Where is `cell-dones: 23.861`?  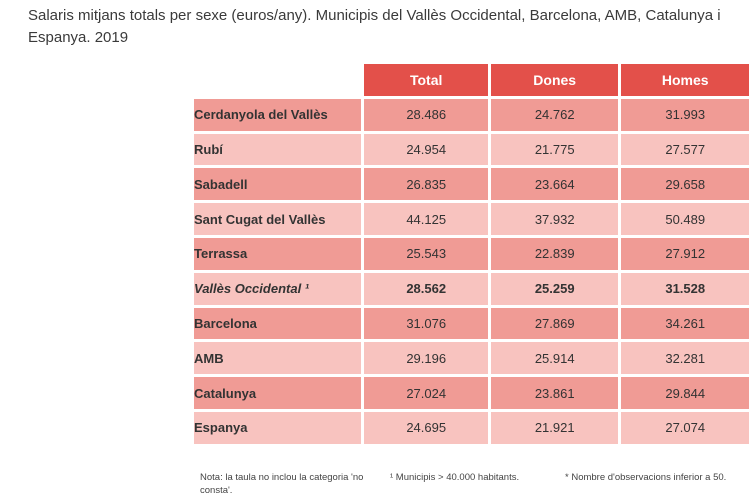 cell-dones: 23.861 is located at coordinates (554, 393).